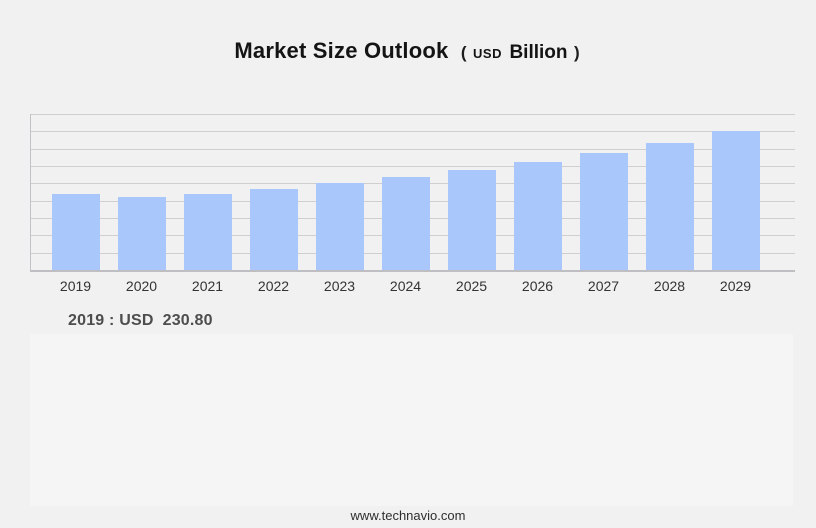 The width and height of the screenshot is (816, 528). I want to click on chart-bar-2029, so click(735, 200).